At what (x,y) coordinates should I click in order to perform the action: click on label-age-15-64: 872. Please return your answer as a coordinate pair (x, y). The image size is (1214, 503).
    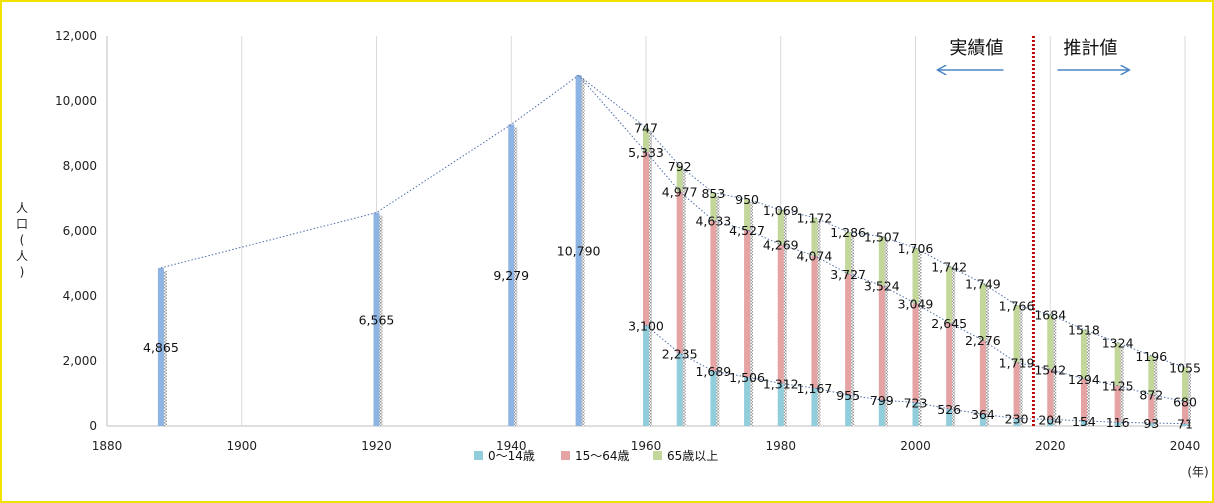
    Looking at the image, I should click on (1151, 395).